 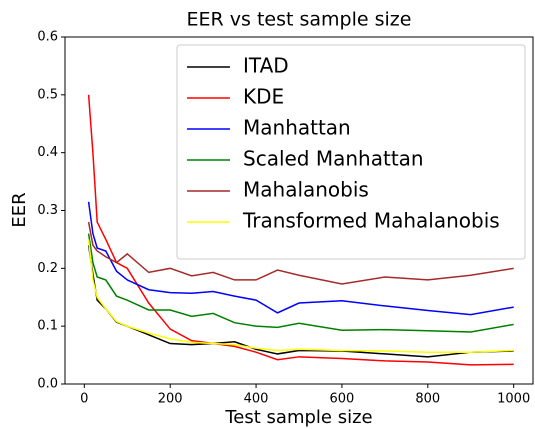 I want to click on y-tick-label: 0.4, so click(x=47, y=152).